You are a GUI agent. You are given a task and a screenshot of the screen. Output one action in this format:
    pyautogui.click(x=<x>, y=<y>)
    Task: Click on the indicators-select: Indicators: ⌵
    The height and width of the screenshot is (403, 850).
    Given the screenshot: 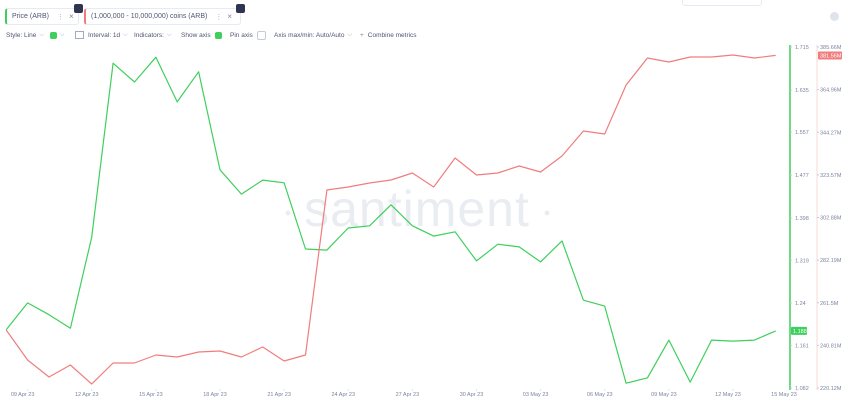 What is the action you would take?
    pyautogui.click(x=153, y=35)
    